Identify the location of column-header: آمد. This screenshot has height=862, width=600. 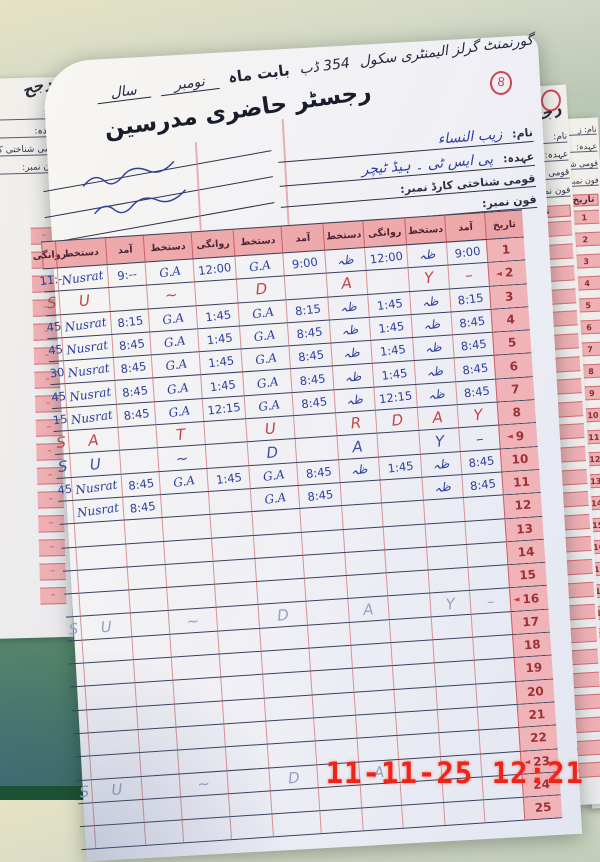
(302, 238).